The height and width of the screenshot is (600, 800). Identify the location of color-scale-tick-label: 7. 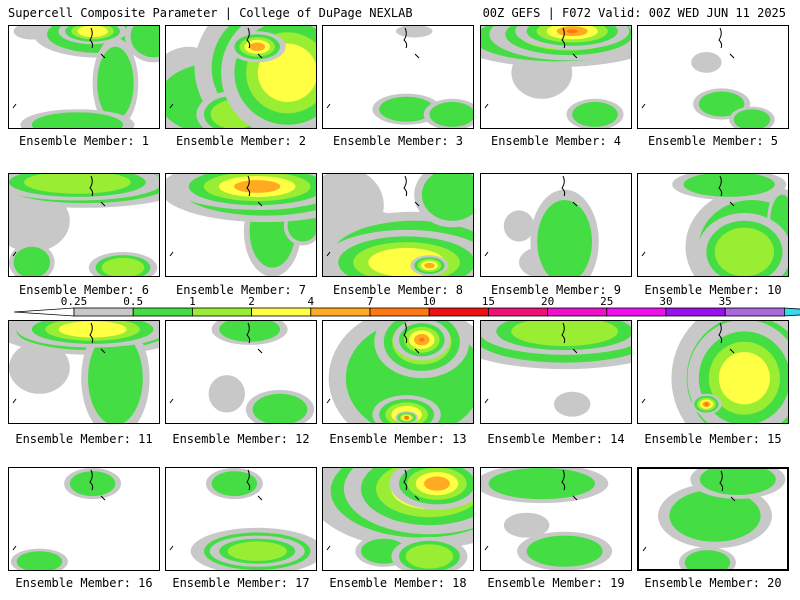
(370, 301).